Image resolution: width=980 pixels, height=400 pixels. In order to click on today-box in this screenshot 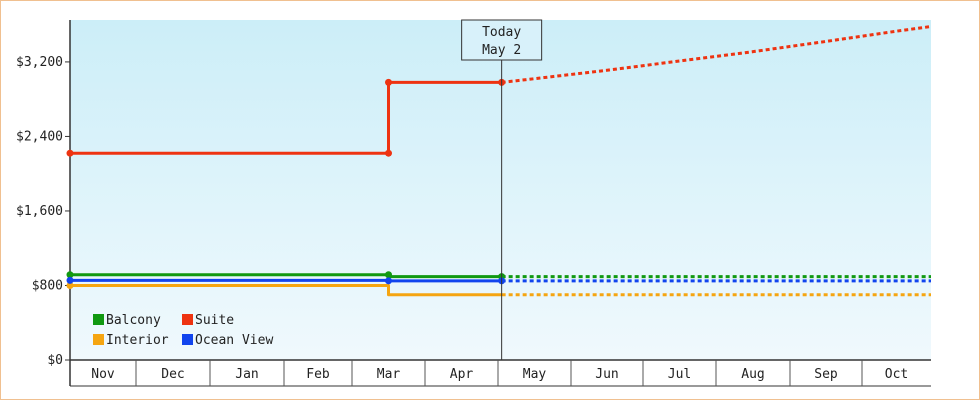, I will do `click(502, 40)`.